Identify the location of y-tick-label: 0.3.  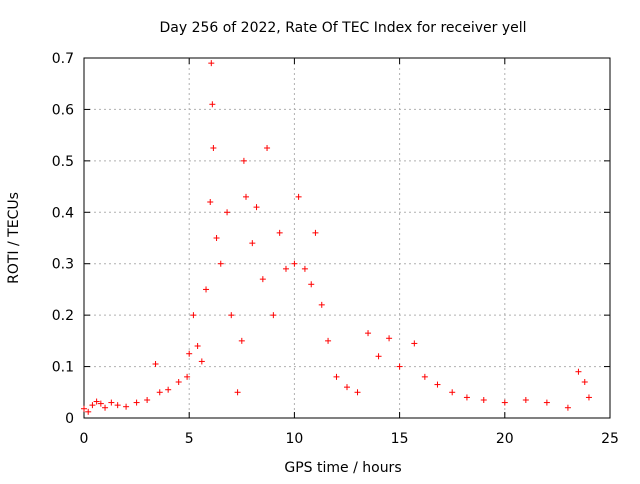
(63, 265).